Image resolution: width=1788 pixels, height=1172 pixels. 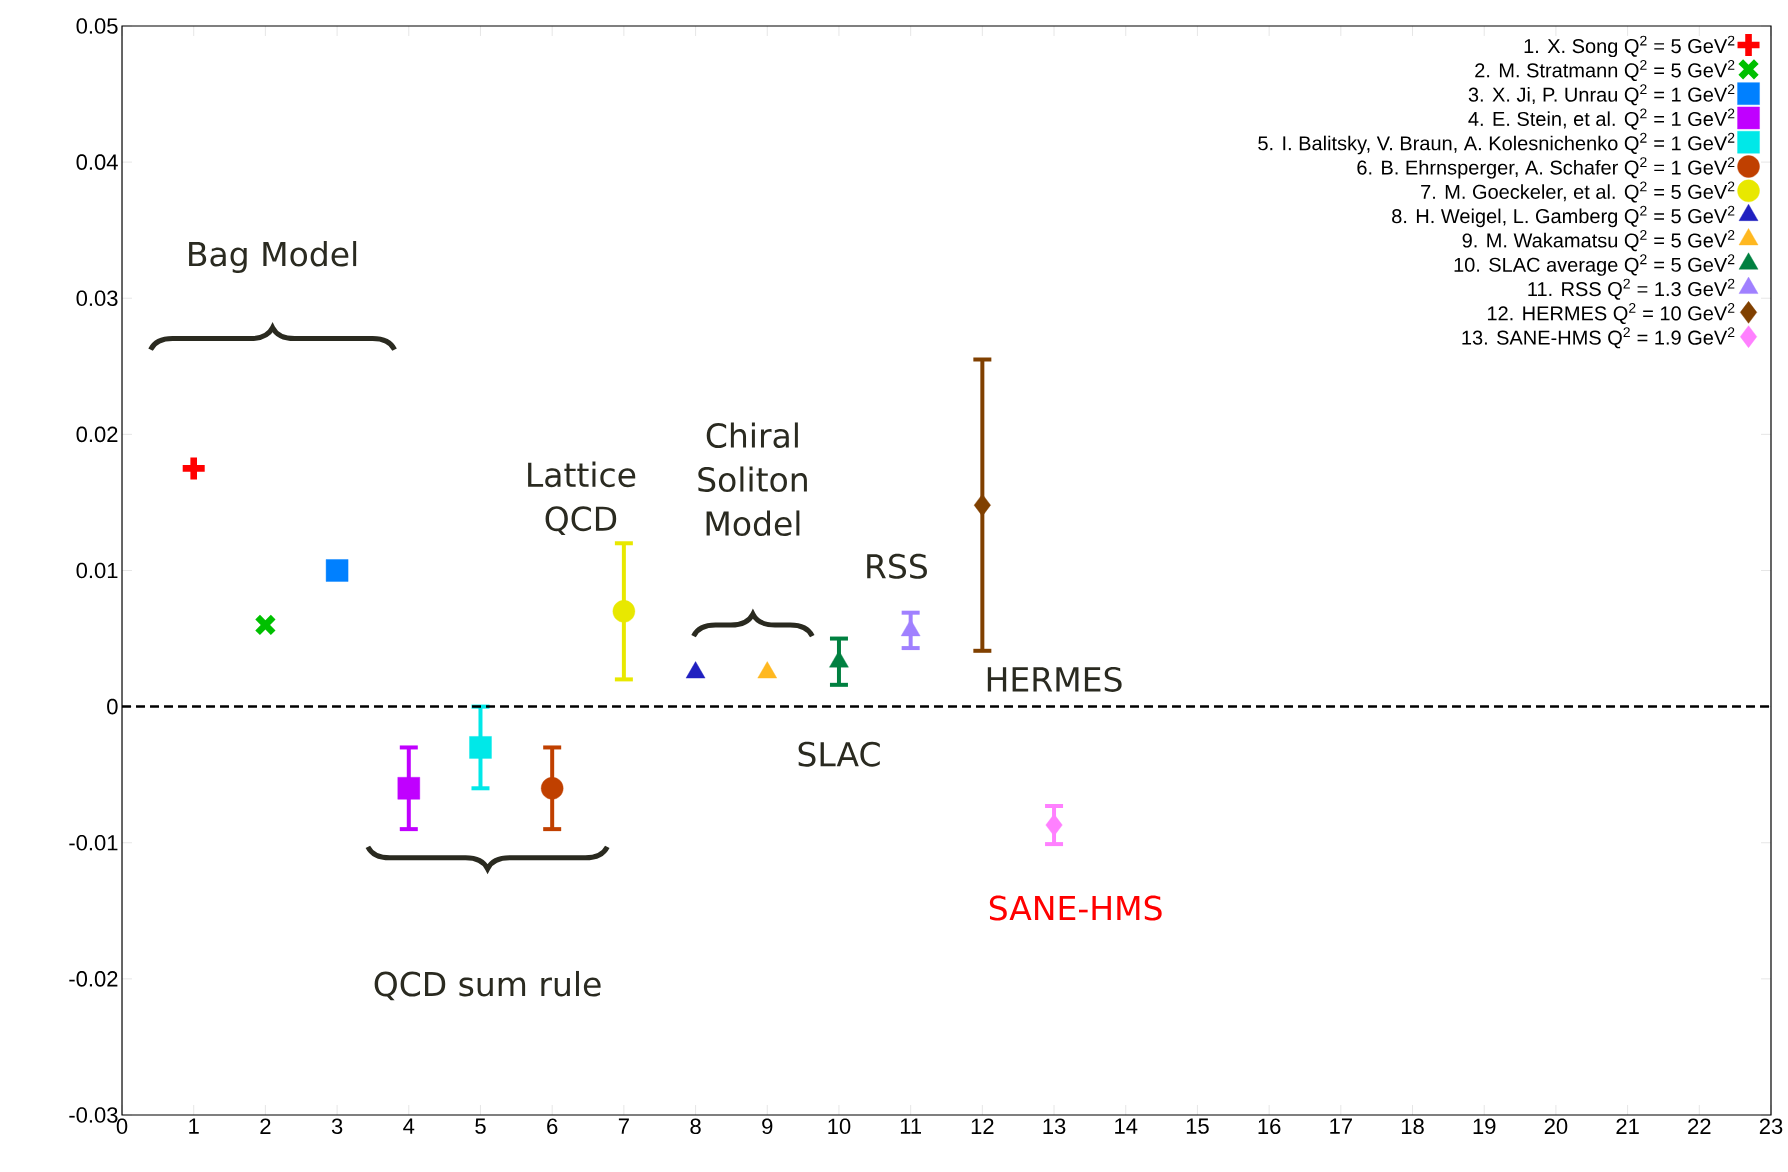 I want to click on annotation: QCD sum rule, so click(x=487, y=985).